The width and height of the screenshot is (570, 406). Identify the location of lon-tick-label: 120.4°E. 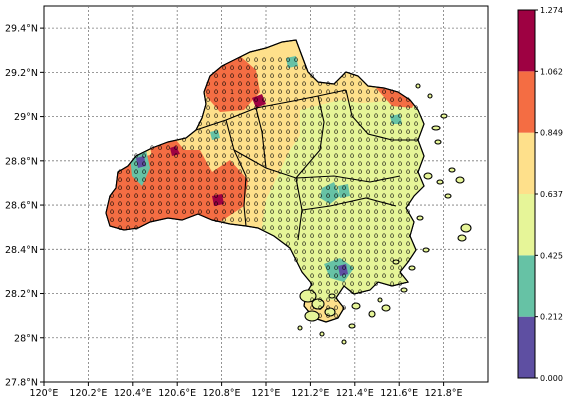
(133, 393).